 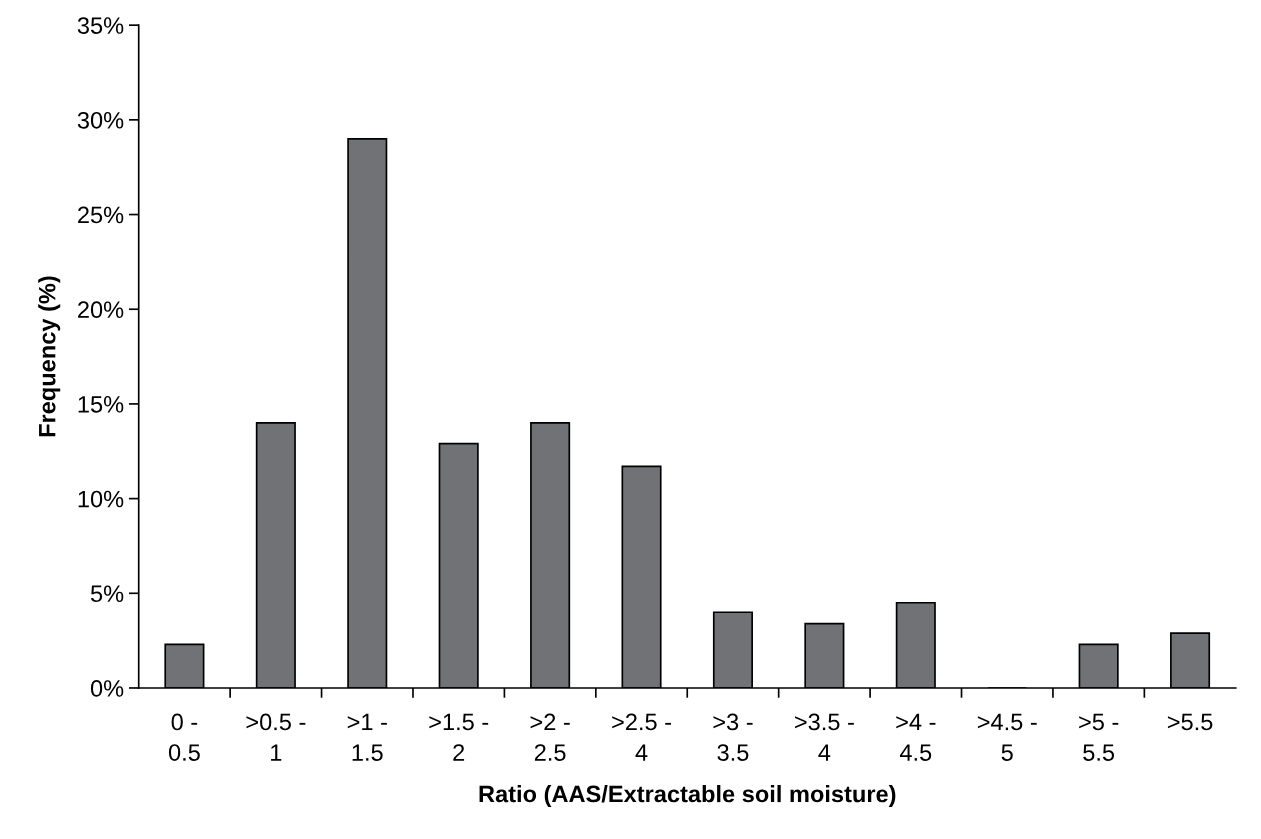 What do you see at coordinates (916, 737) in the screenshot?
I see `x-tick-label: >4 - 4.5` at bounding box center [916, 737].